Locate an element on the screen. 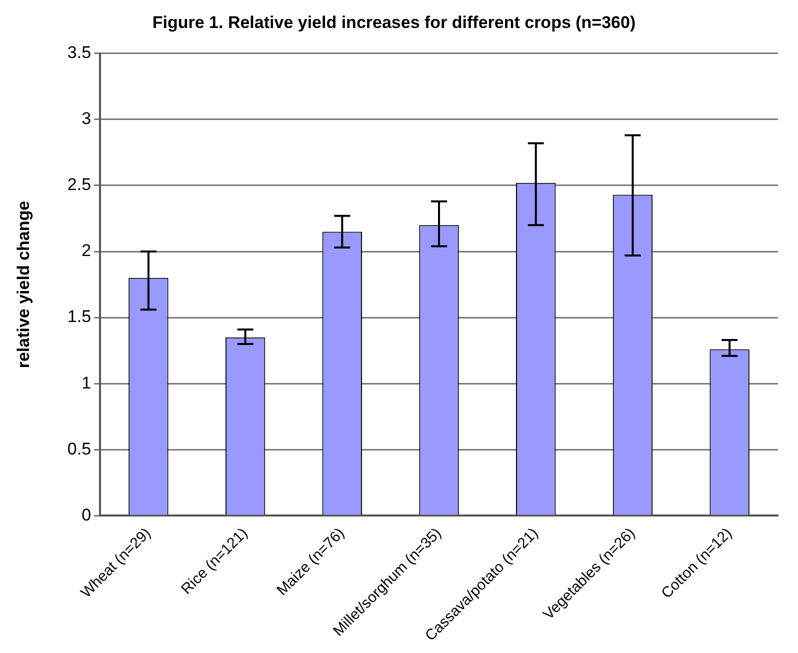  y-tick-label: 0.5 is located at coordinates (79, 448).